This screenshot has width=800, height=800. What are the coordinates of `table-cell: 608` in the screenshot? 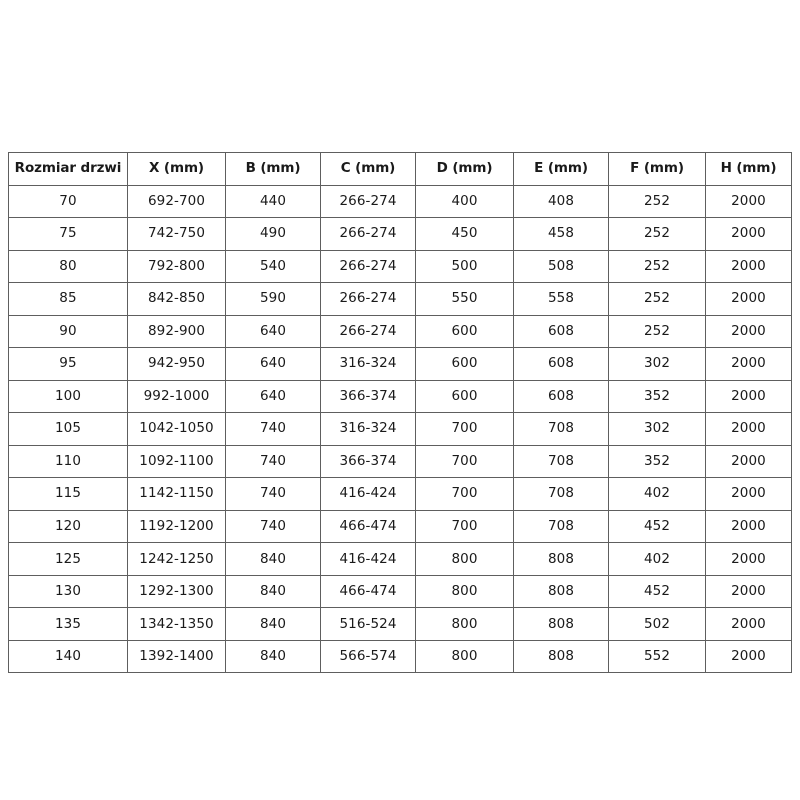 It's located at (561, 396).